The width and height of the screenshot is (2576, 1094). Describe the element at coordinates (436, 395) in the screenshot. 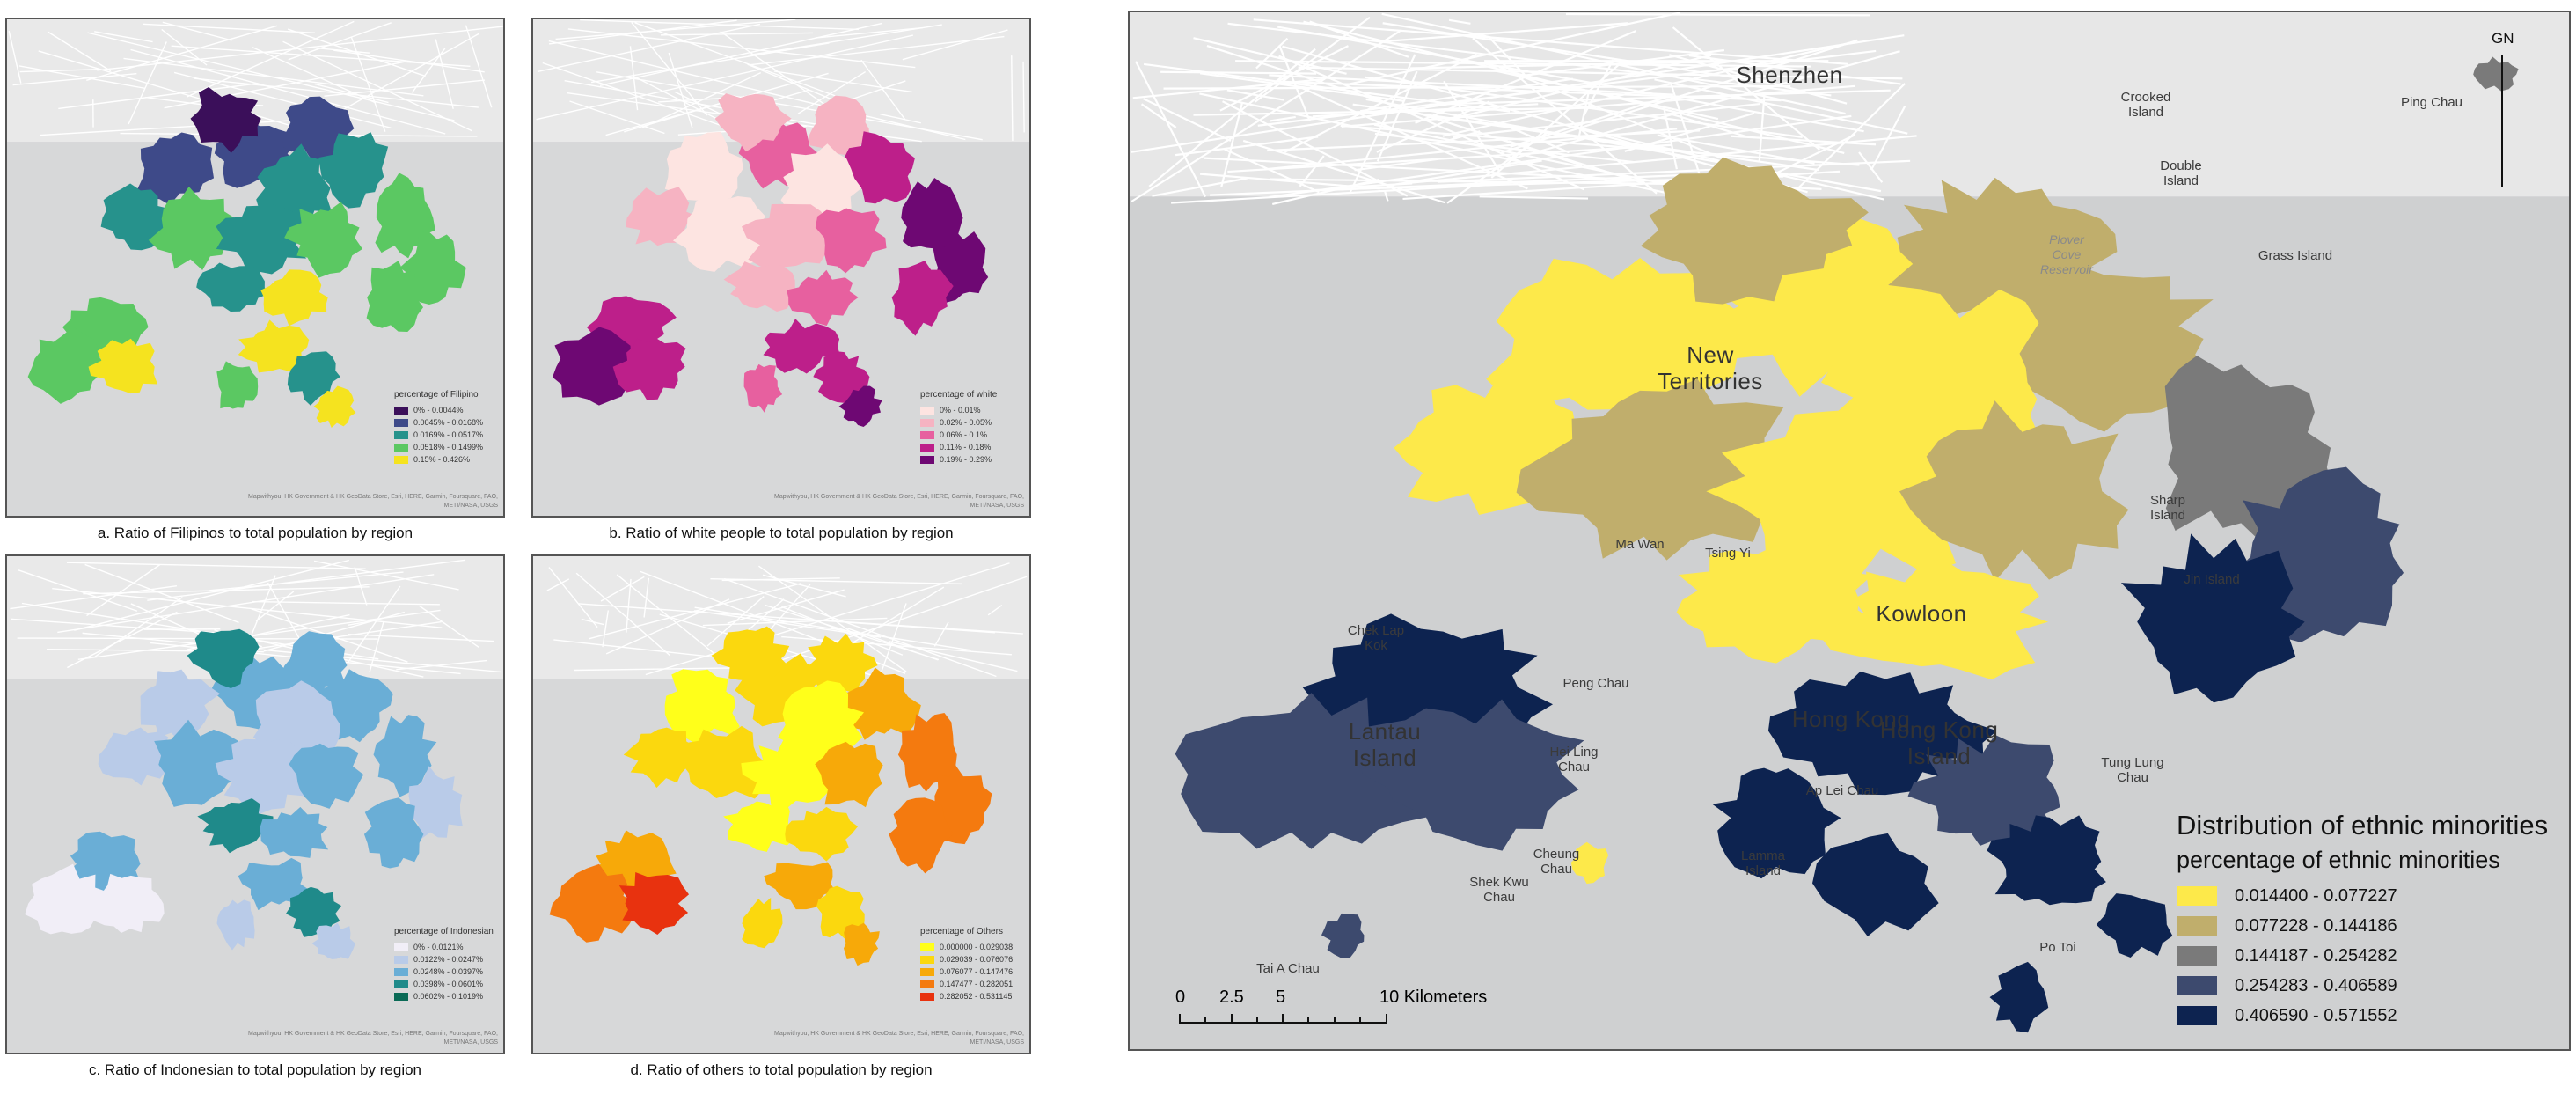

I see `legend-title-a: percentage of Filipino` at that location.